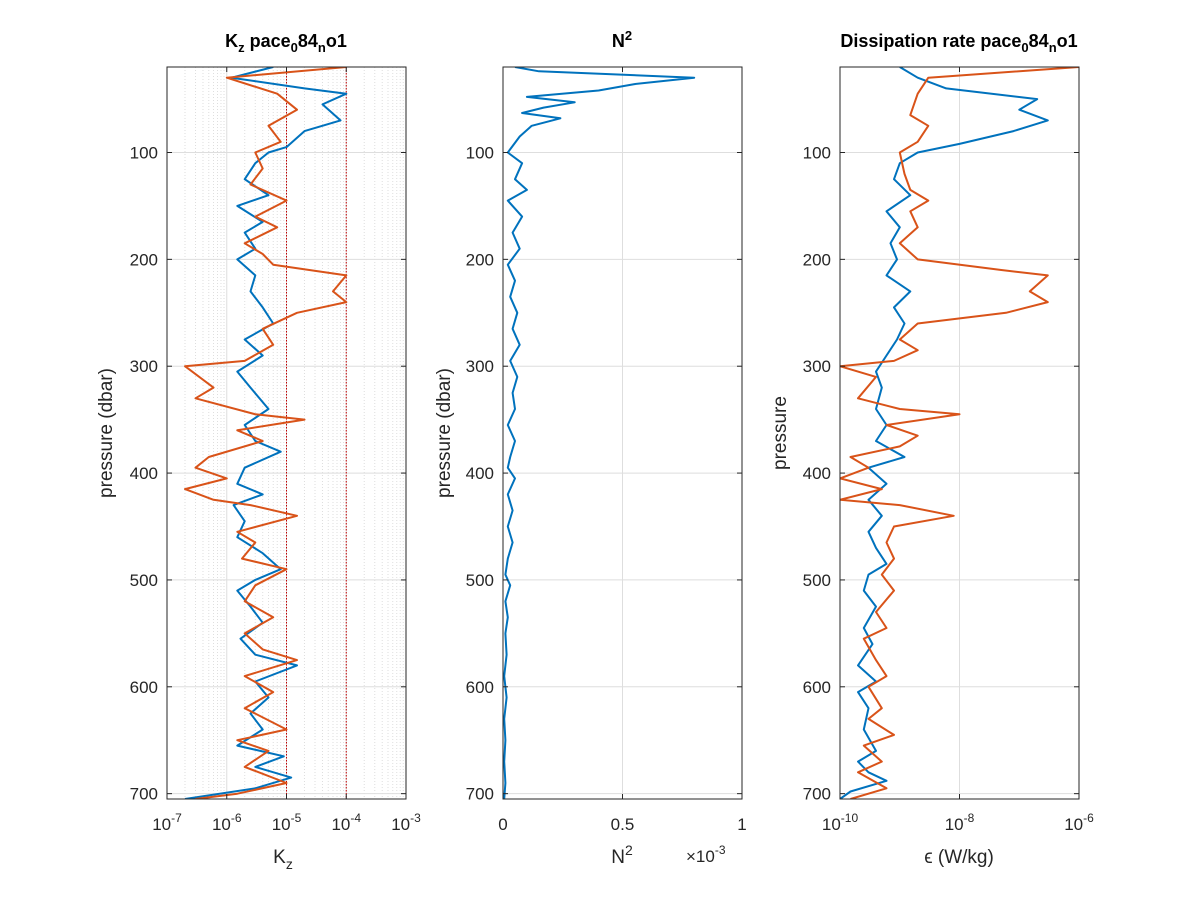 This screenshot has width=1200, height=900. I want to click on kz-x-tick-label: 10⁻⁵, so click(287, 822).